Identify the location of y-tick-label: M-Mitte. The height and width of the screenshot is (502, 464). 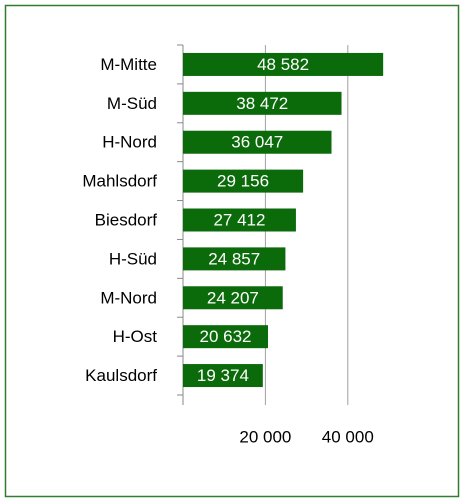
(128, 64).